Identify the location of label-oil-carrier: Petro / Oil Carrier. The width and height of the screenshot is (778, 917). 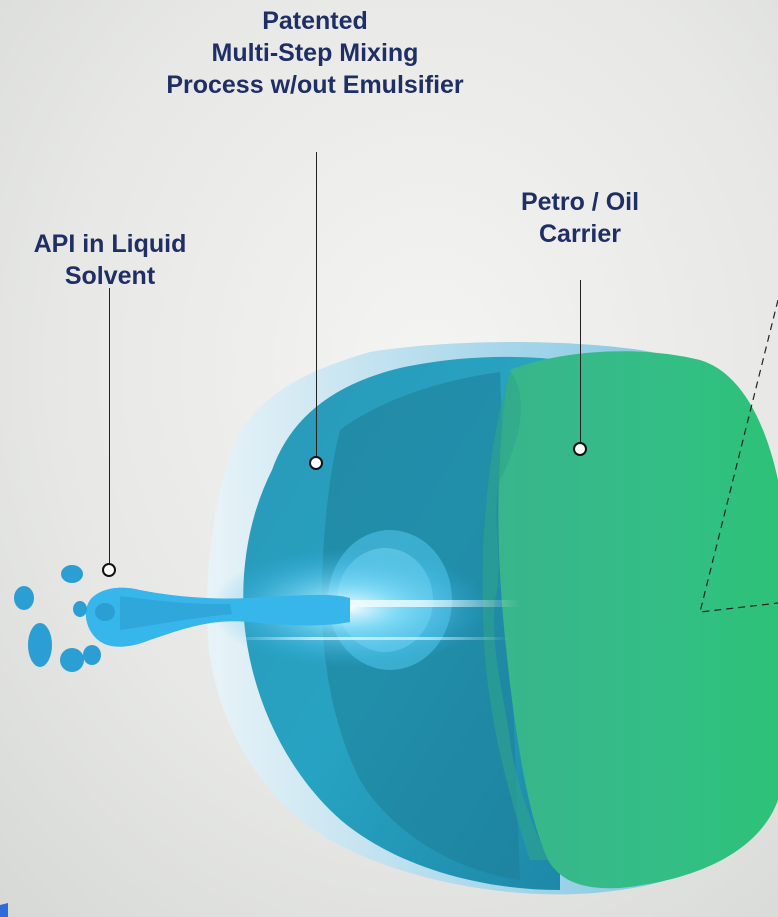
(580, 218).